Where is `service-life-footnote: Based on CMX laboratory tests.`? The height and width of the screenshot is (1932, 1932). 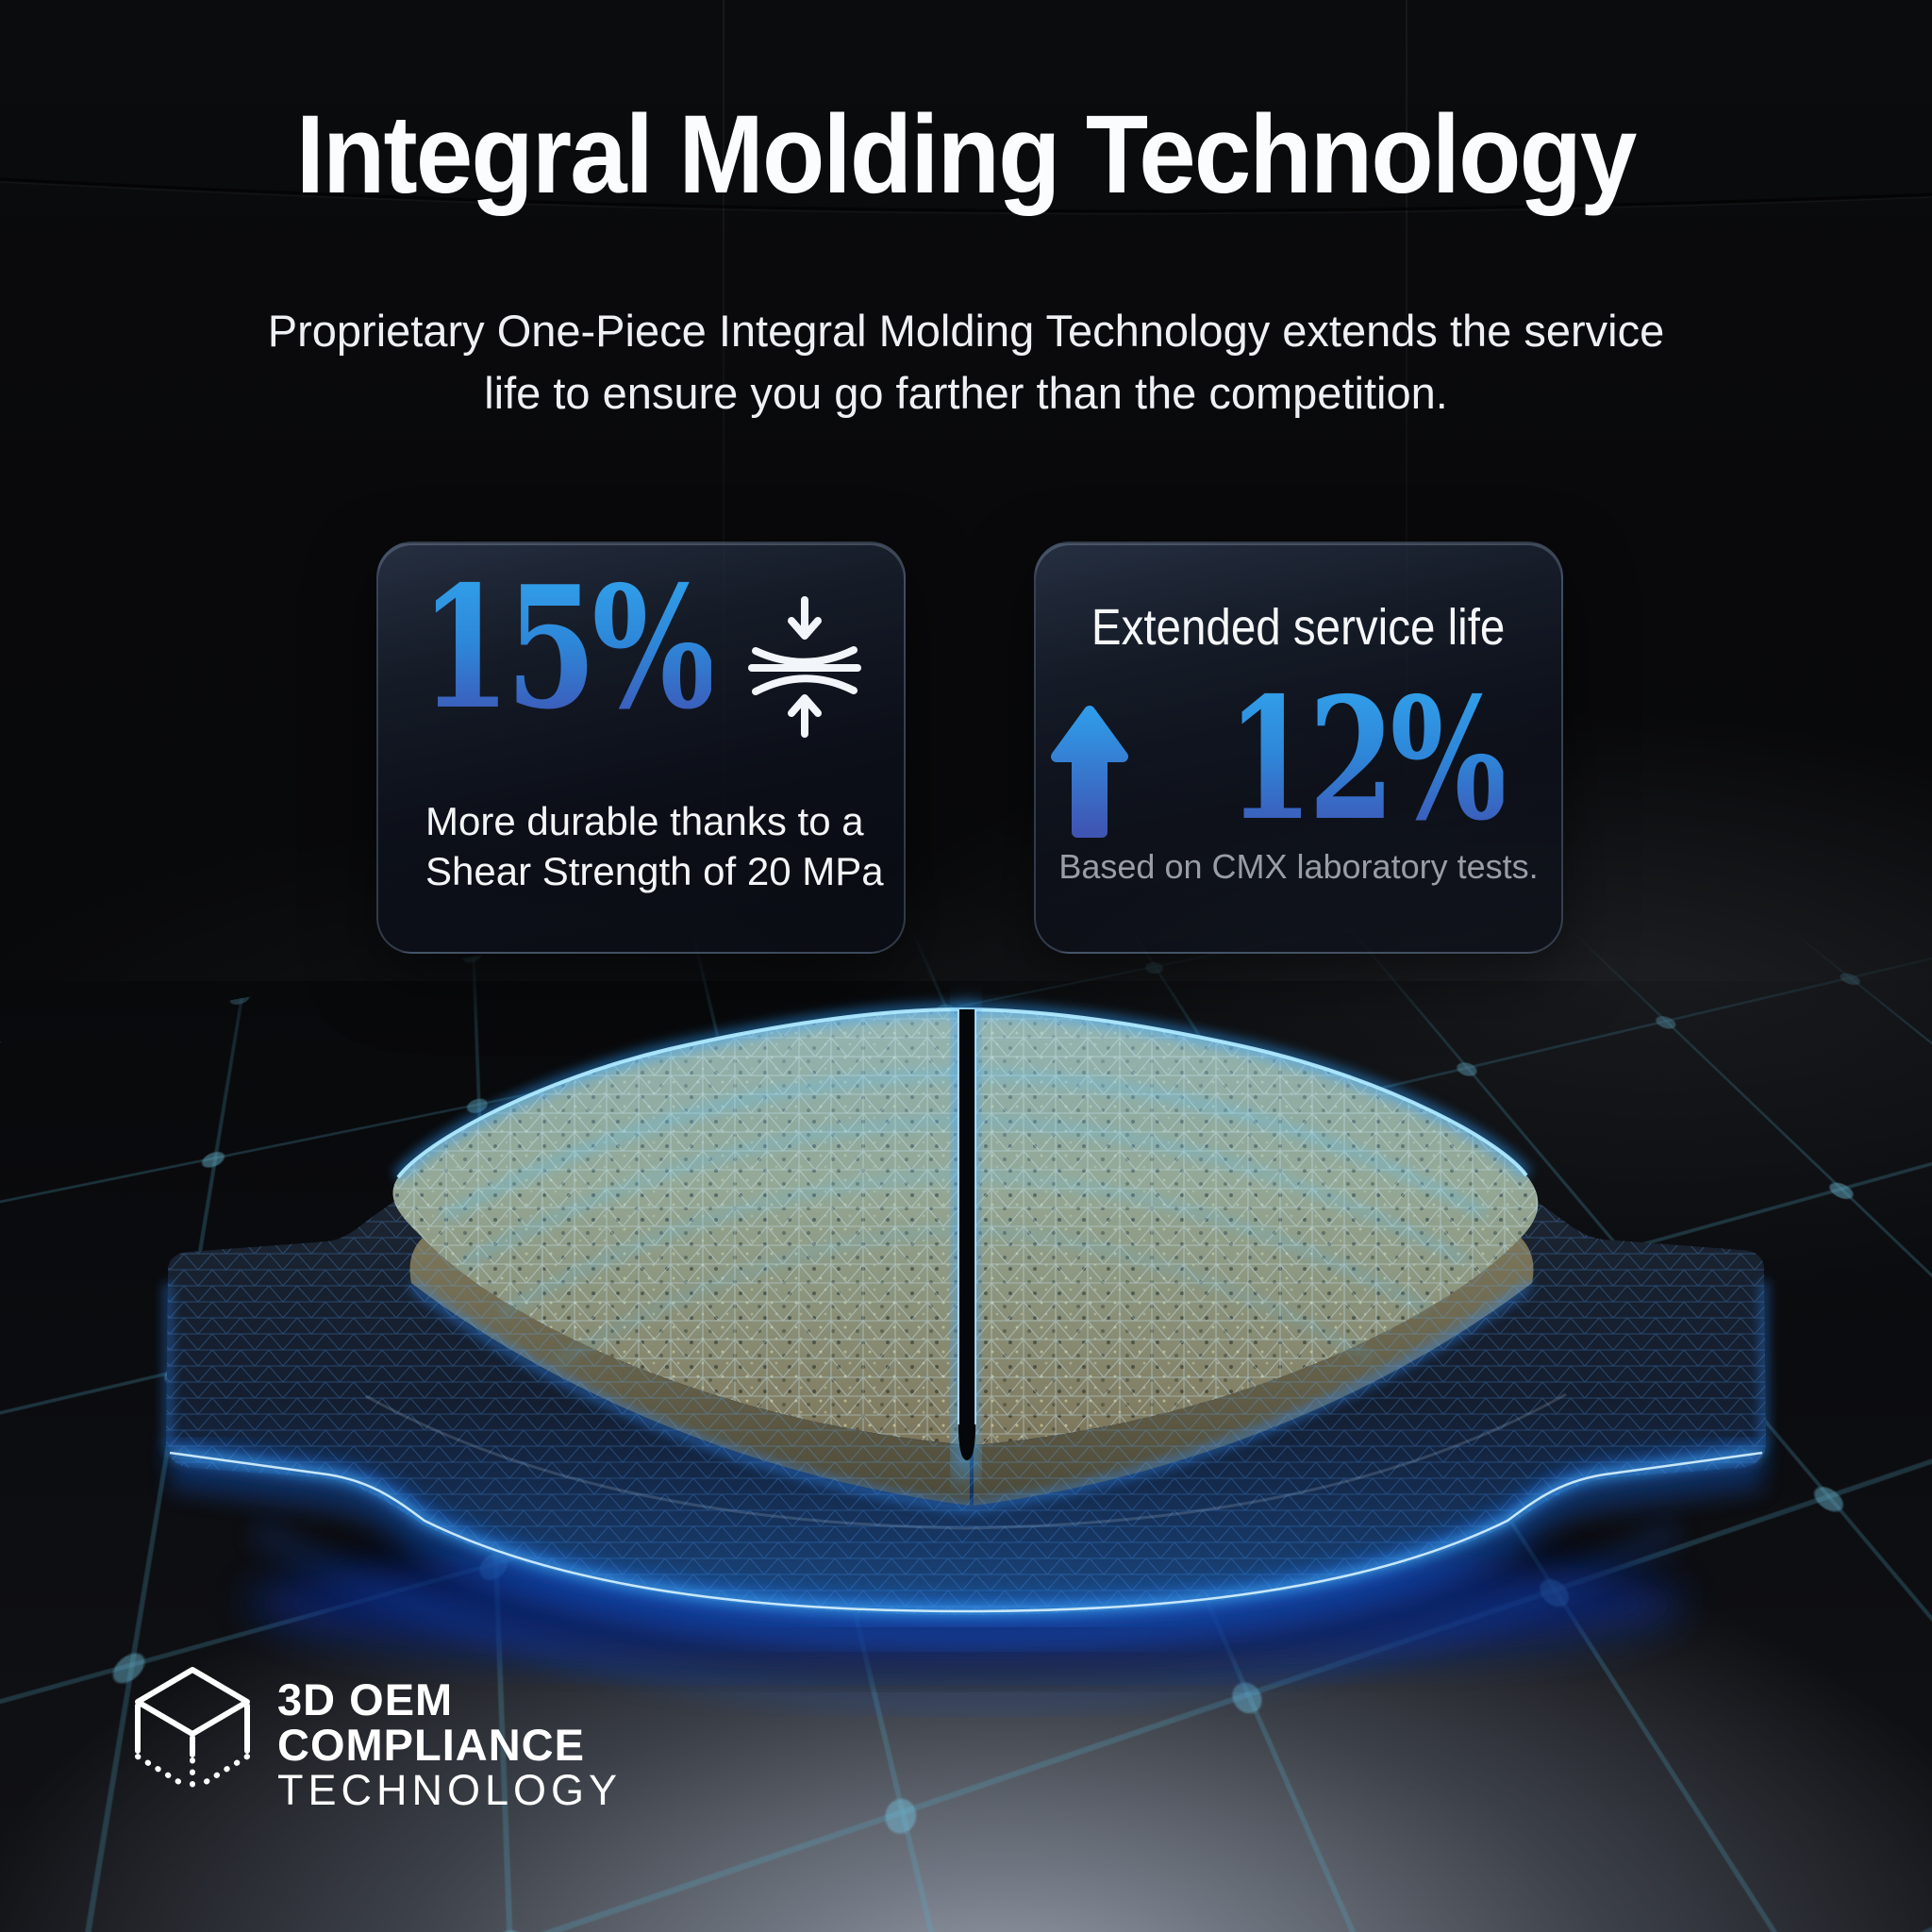
service-life-footnote: Based on CMX laboratory tests. is located at coordinates (1299, 866).